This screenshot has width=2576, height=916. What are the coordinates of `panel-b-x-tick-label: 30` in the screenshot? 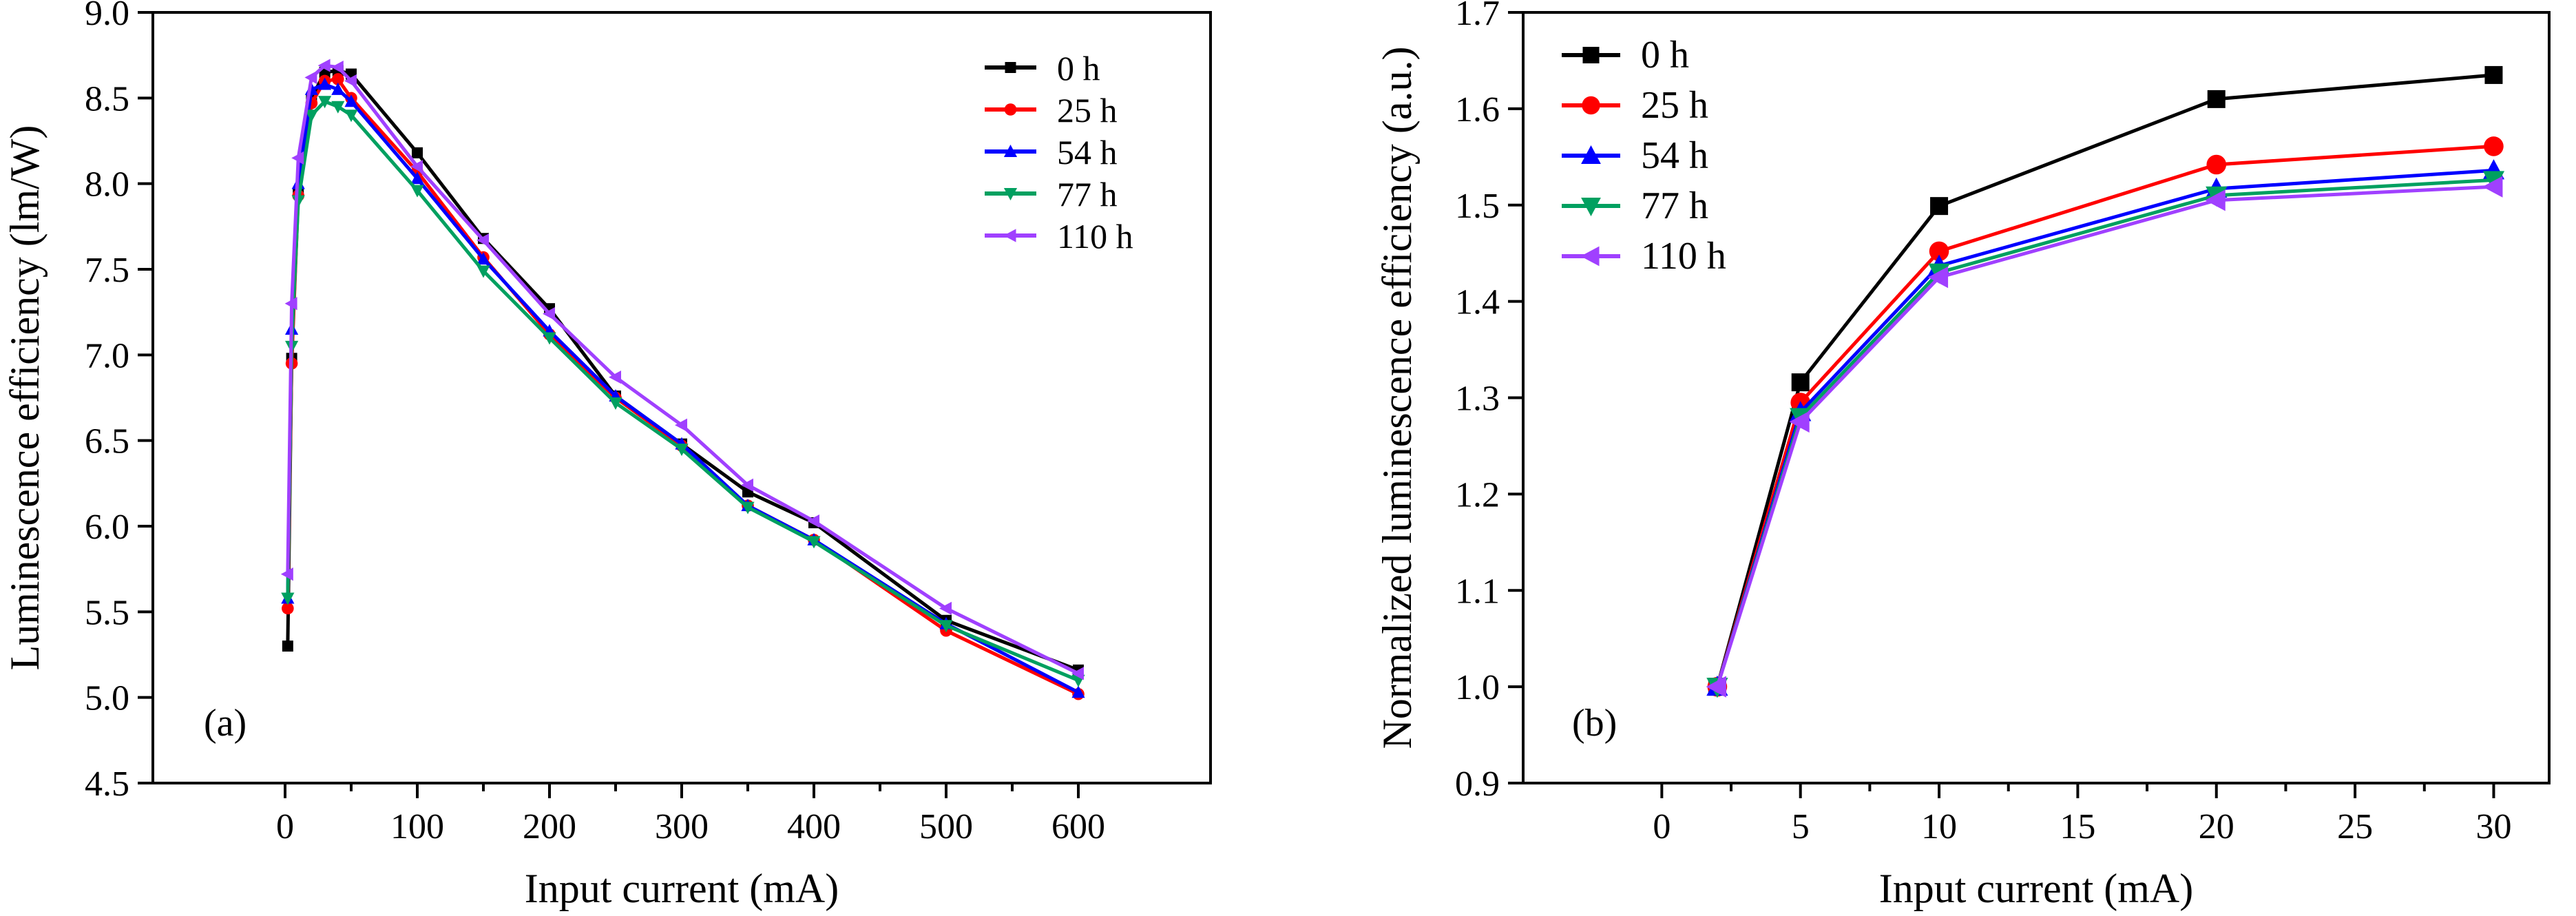 It's located at (2493, 826).